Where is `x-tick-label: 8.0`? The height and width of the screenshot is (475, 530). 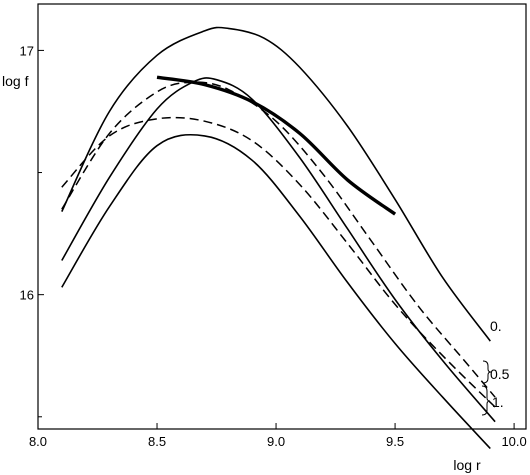
x-tick-label: 8.0 is located at coordinates (38, 441).